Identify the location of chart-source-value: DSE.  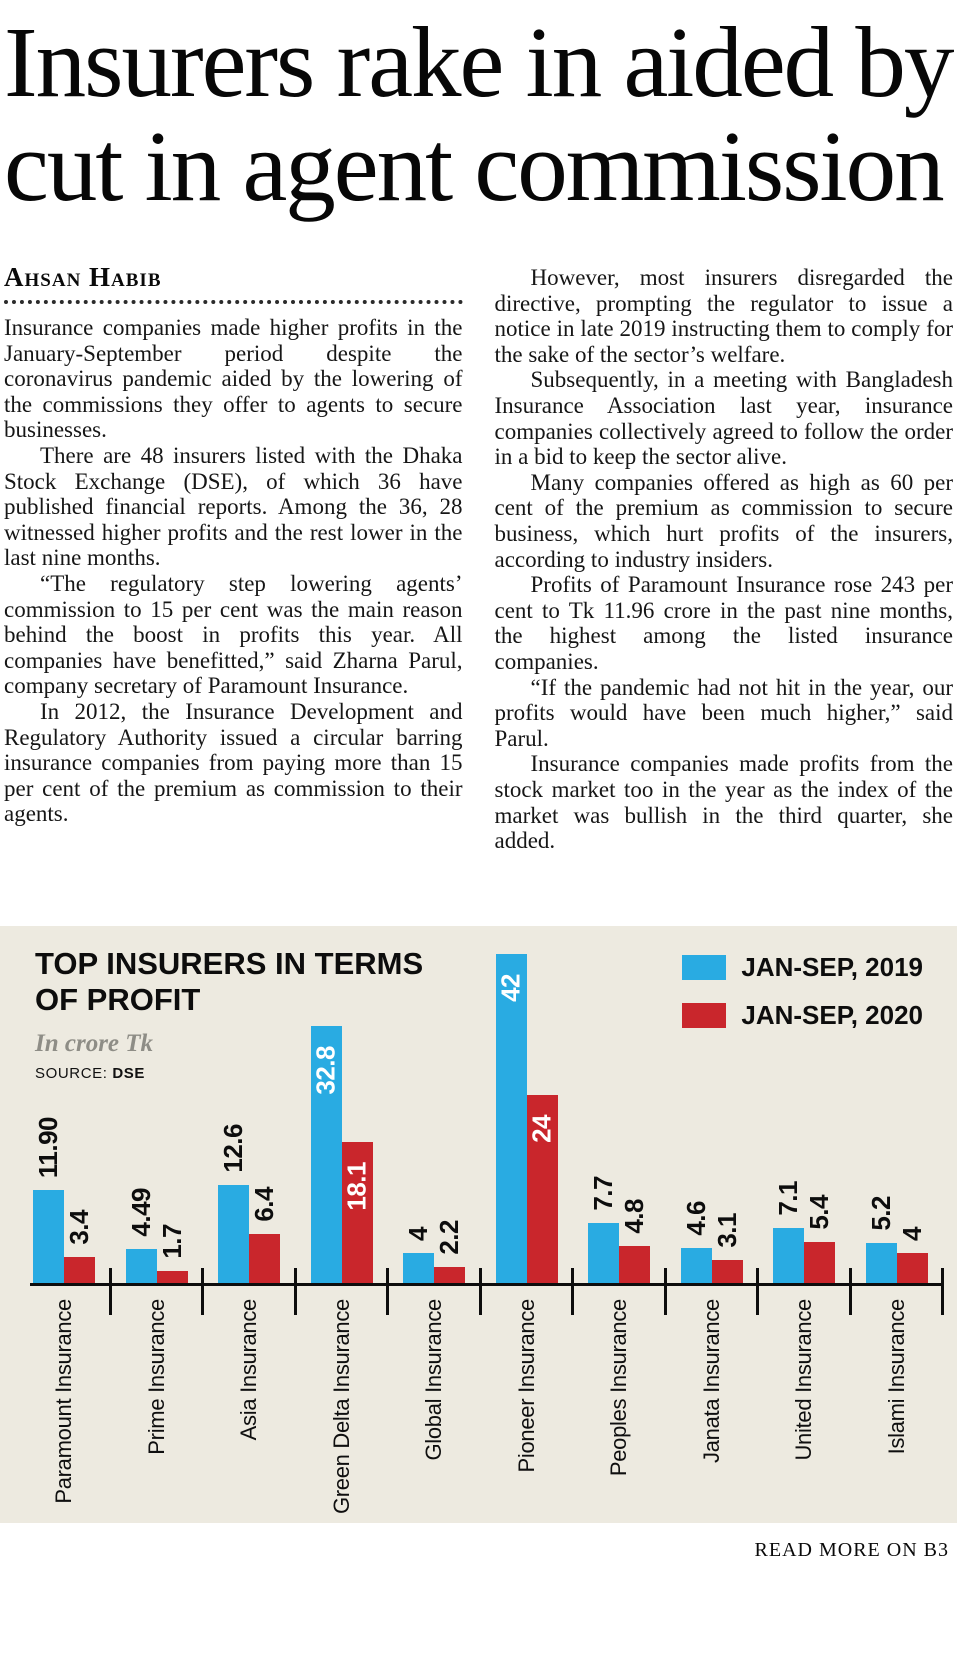
(128, 1073).